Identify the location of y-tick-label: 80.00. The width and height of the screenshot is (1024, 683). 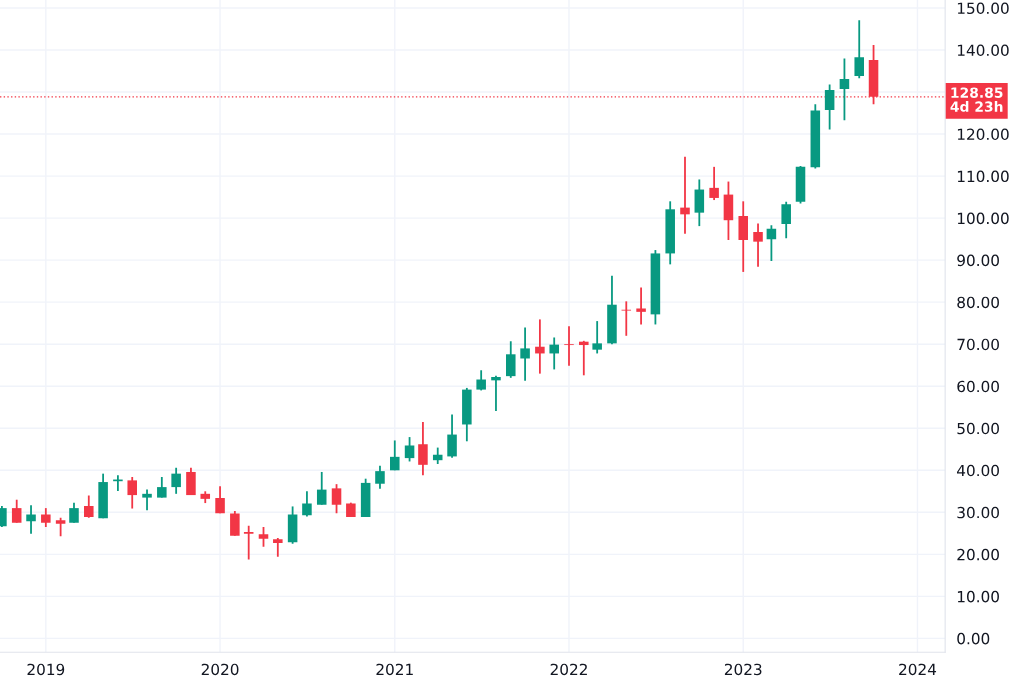
(978, 302).